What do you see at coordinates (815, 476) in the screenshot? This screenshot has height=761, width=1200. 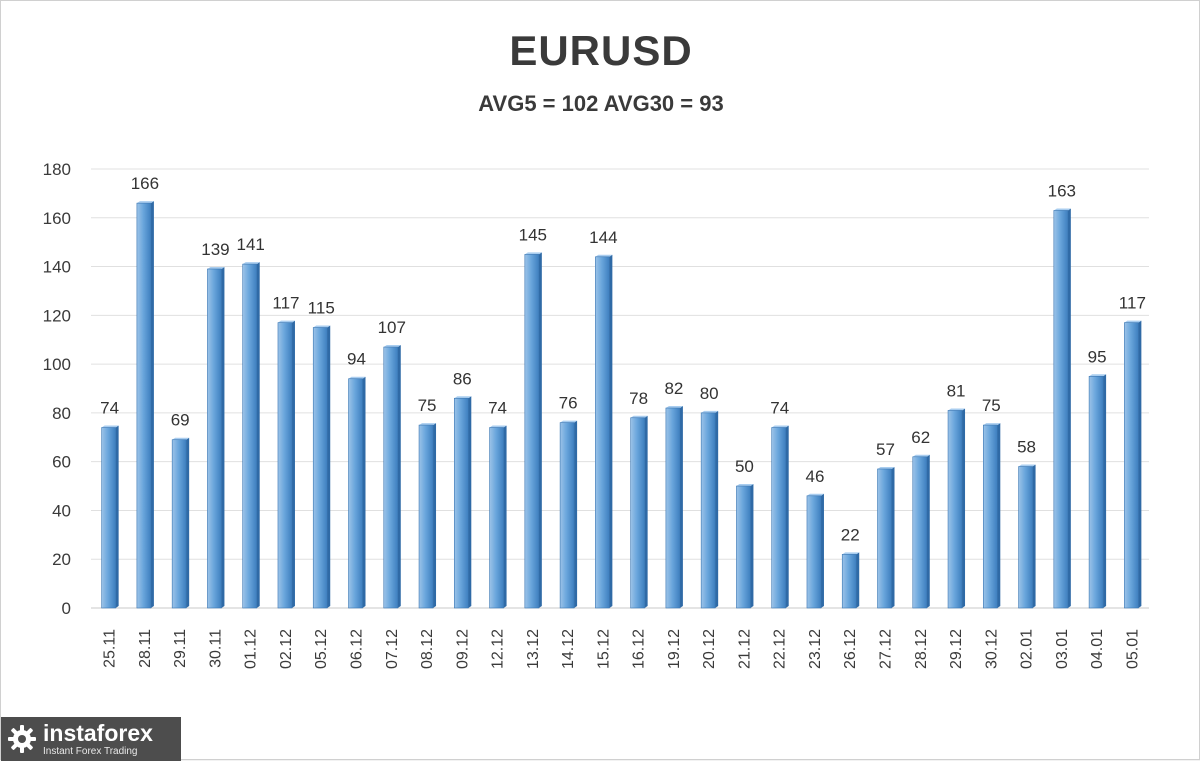 I see `data-label: 46` at bounding box center [815, 476].